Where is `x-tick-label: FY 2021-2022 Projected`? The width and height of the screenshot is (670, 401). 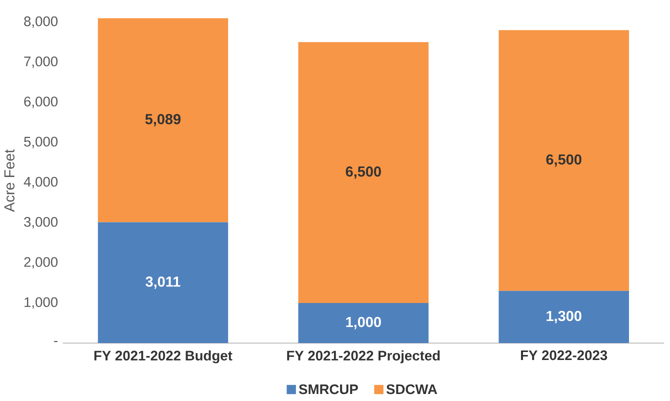
x-tick-label: FY 2021-2022 Projected is located at coordinates (363, 357).